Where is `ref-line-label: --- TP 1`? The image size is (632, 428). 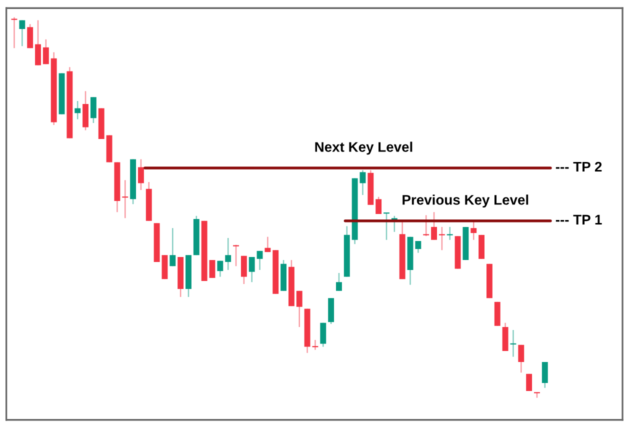
ref-line-label: --- TP 1 is located at coordinates (579, 219).